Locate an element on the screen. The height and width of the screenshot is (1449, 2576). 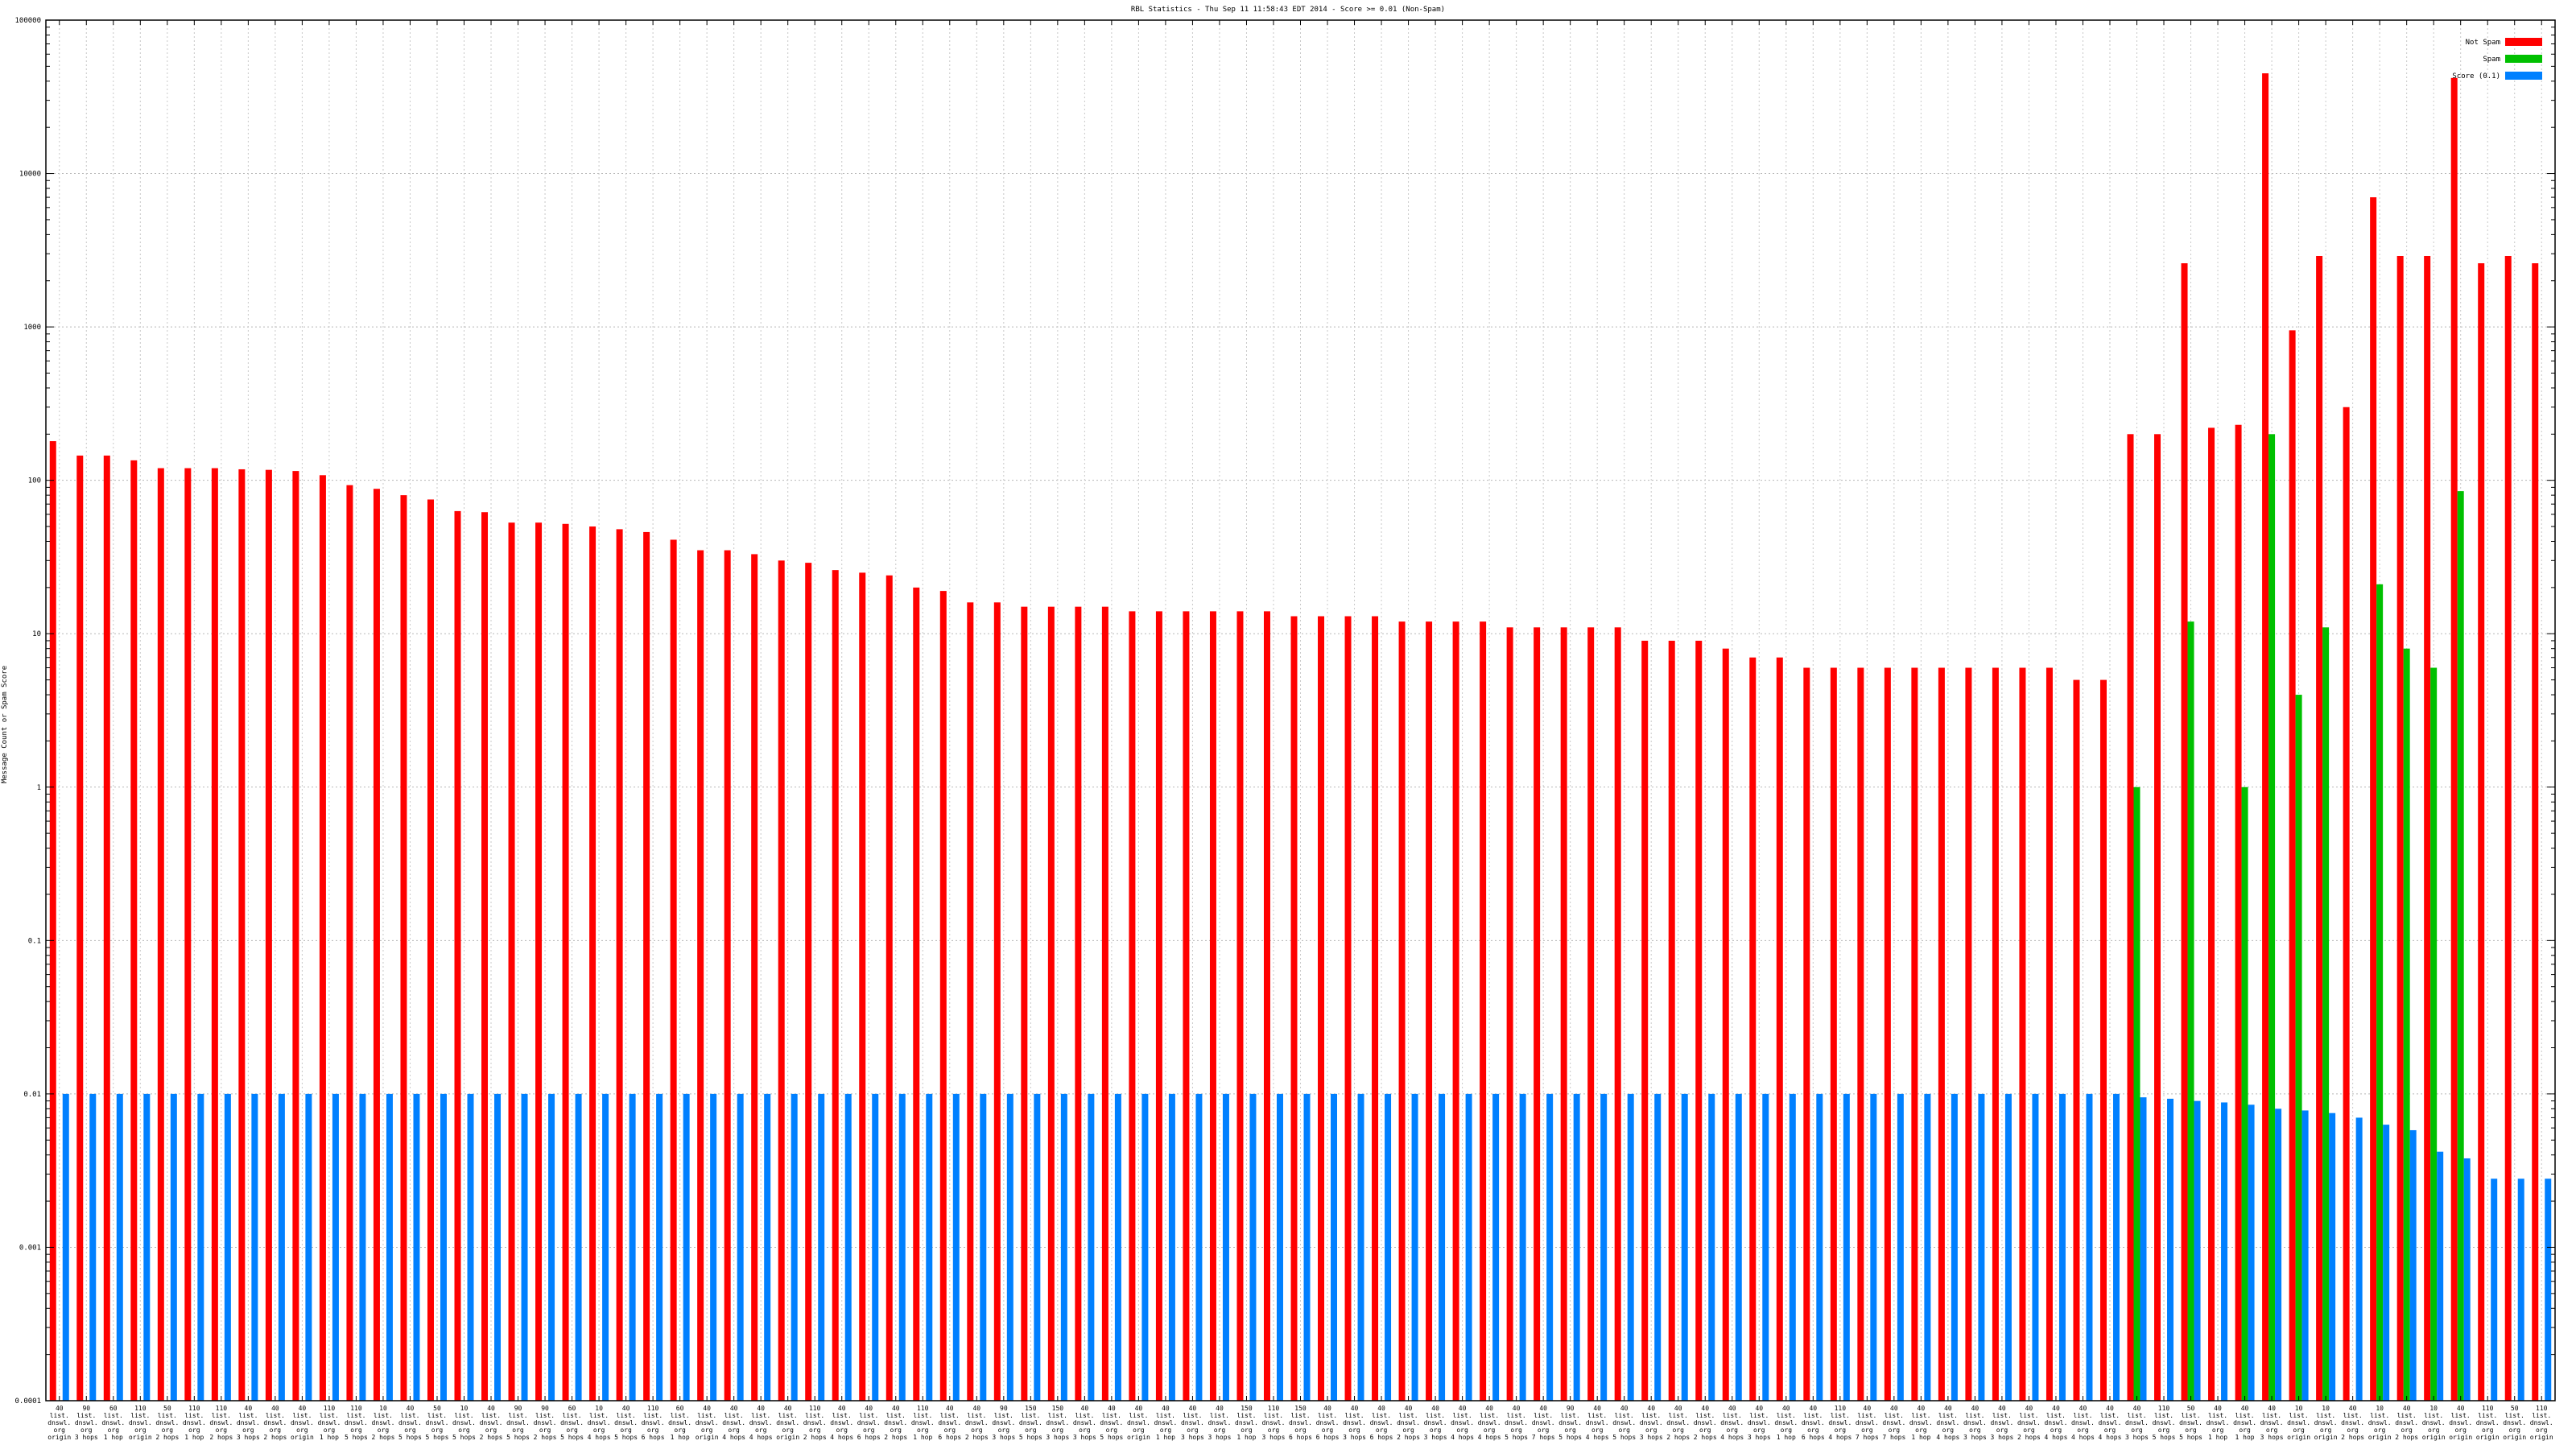
x-tick-label-line: 5 hops is located at coordinates (1624, 1437).